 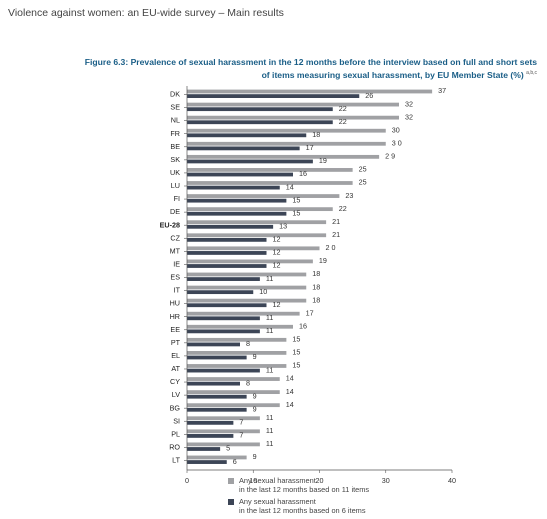 What do you see at coordinates (175, 355) in the screenshot?
I see `category-label-el: EL` at bounding box center [175, 355].